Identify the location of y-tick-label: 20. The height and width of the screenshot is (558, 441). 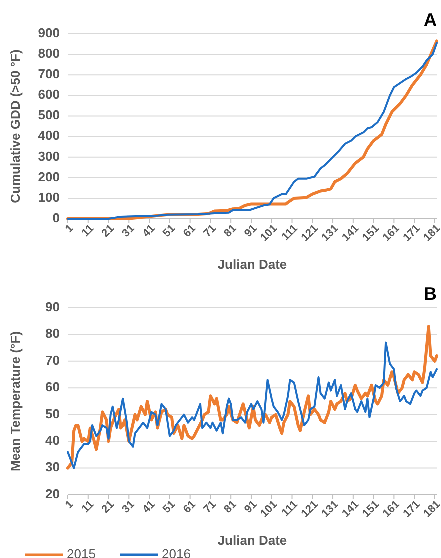
(53, 494).